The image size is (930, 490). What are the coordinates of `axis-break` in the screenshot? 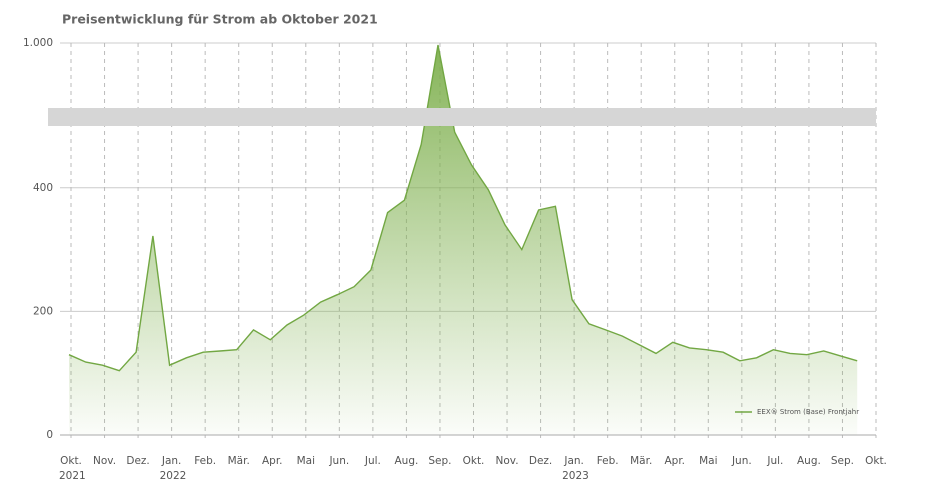 It's located at (462, 117).